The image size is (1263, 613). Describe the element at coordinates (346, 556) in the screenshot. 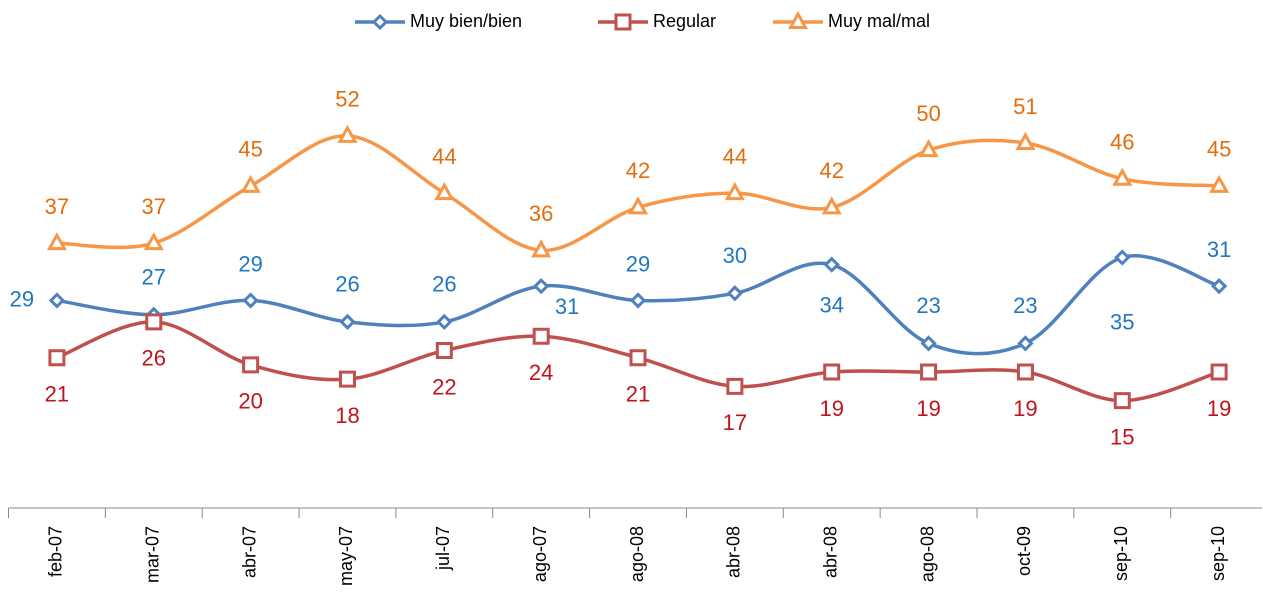

I see `x-tick-label: may-07` at that location.